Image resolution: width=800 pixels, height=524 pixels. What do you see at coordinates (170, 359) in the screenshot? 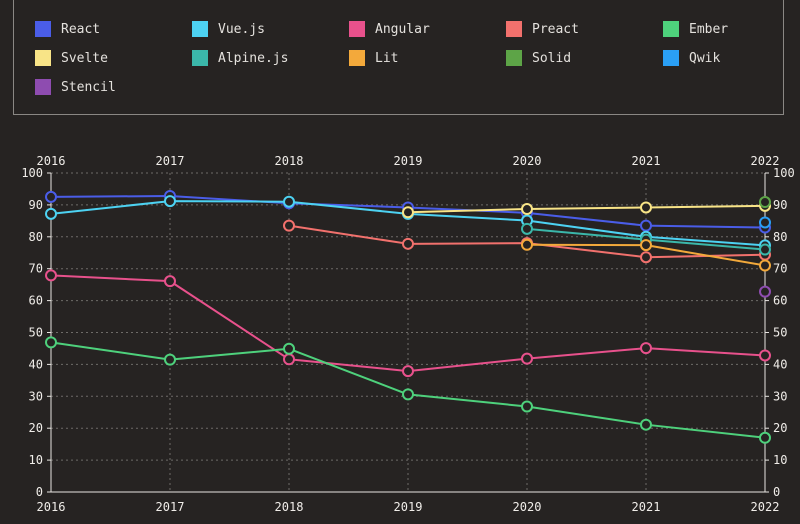
I see `data-point-ember-2017` at bounding box center [170, 359].